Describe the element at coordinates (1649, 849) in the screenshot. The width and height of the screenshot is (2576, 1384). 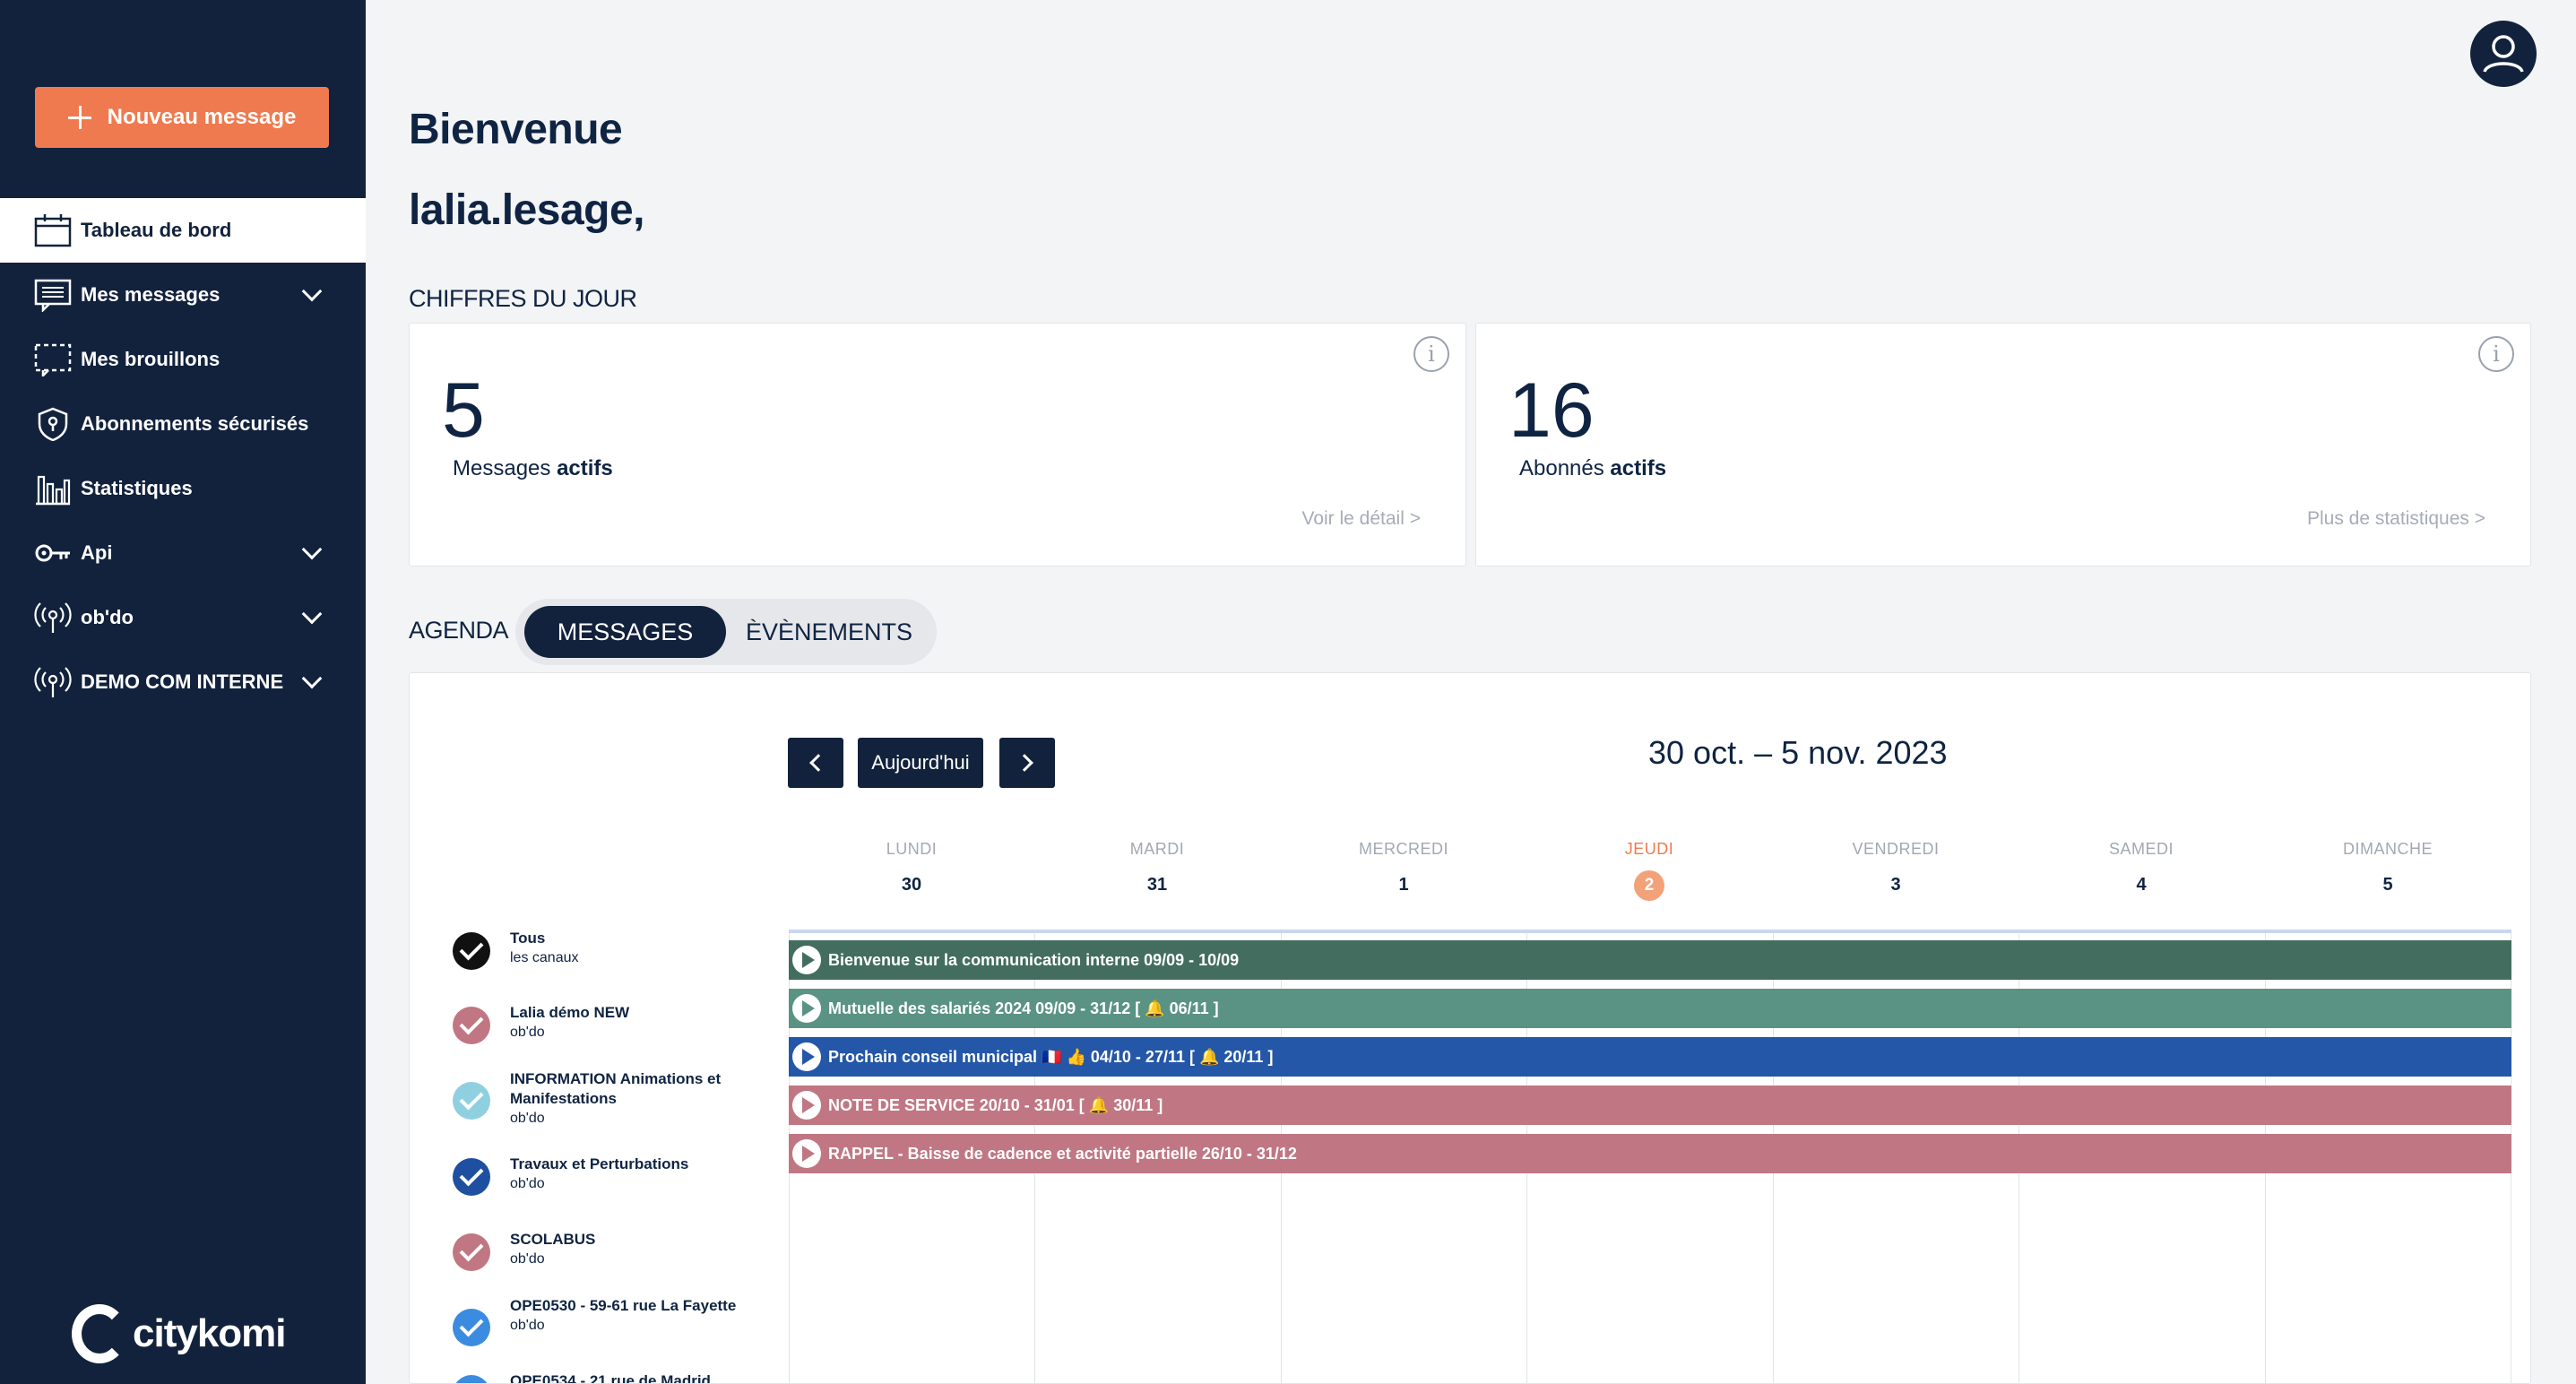
I see `day-name: JEUDI` at that location.